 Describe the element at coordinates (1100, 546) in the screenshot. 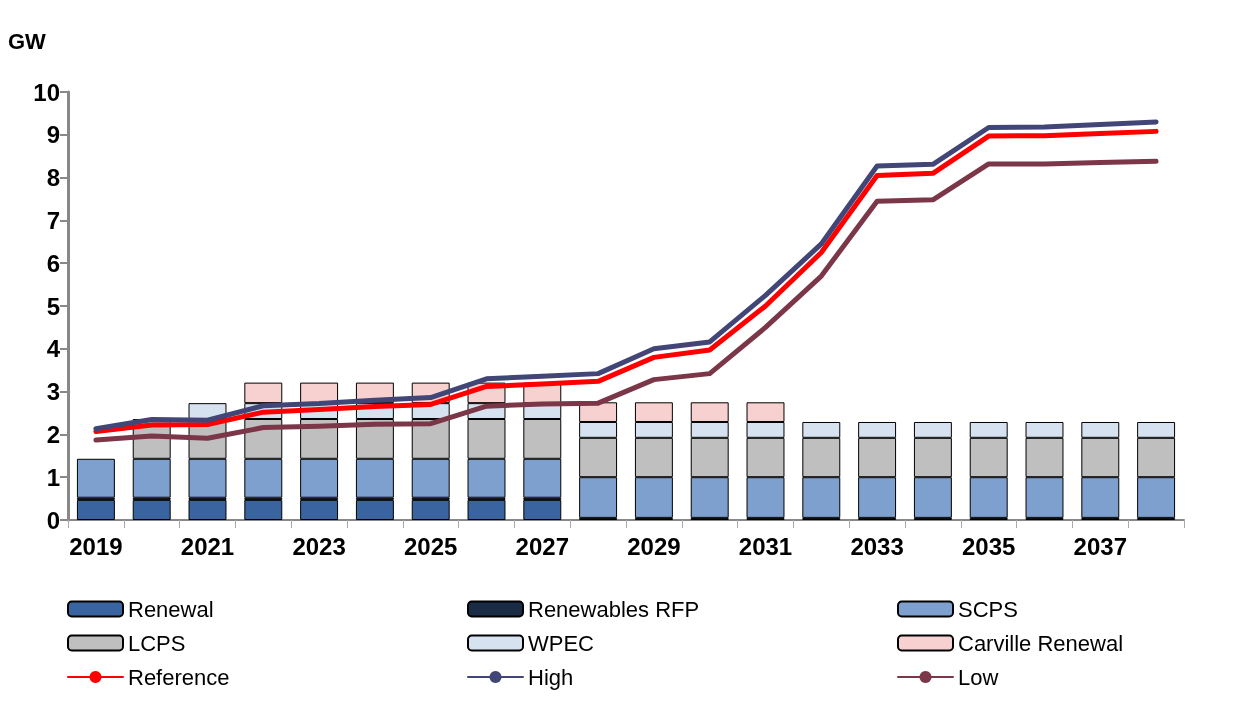

I see `x-tick-label: 2037` at that location.